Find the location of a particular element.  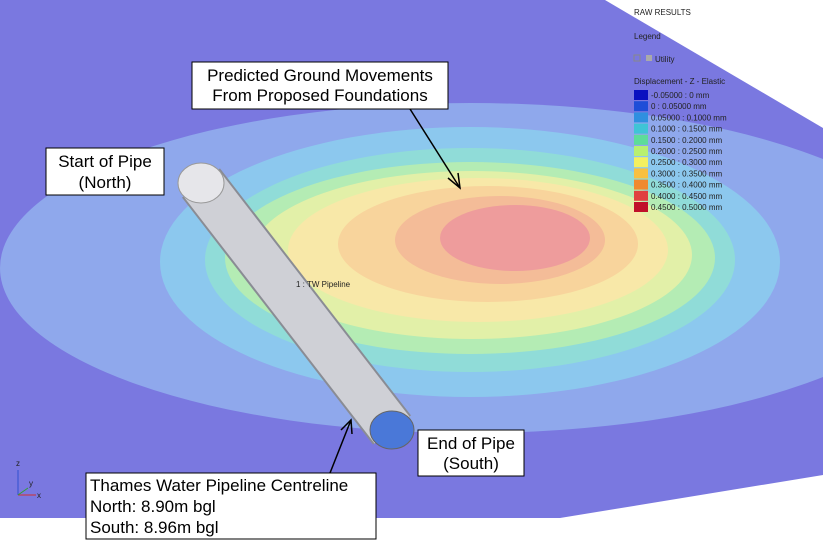

axis-label: z is located at coordinates (18, 463).